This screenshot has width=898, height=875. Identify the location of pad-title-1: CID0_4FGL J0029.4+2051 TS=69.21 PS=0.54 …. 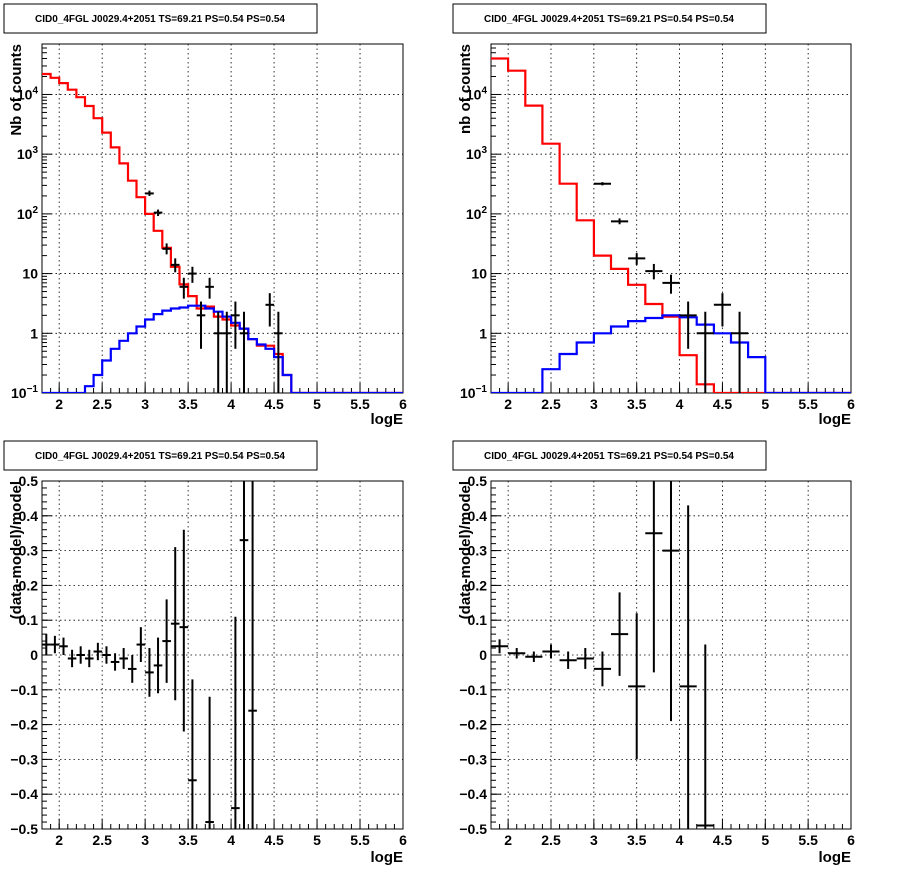
(160, 19).